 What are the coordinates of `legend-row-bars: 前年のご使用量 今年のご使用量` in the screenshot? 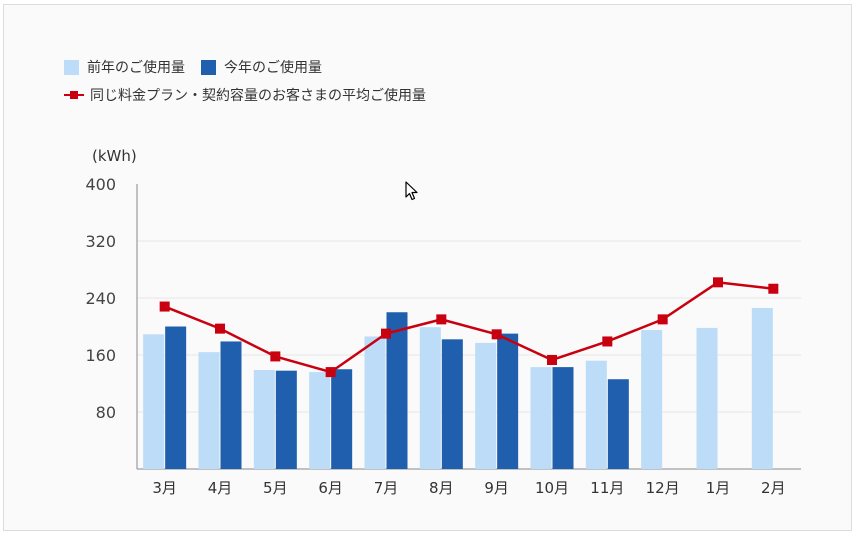 It's located at (253, 67).